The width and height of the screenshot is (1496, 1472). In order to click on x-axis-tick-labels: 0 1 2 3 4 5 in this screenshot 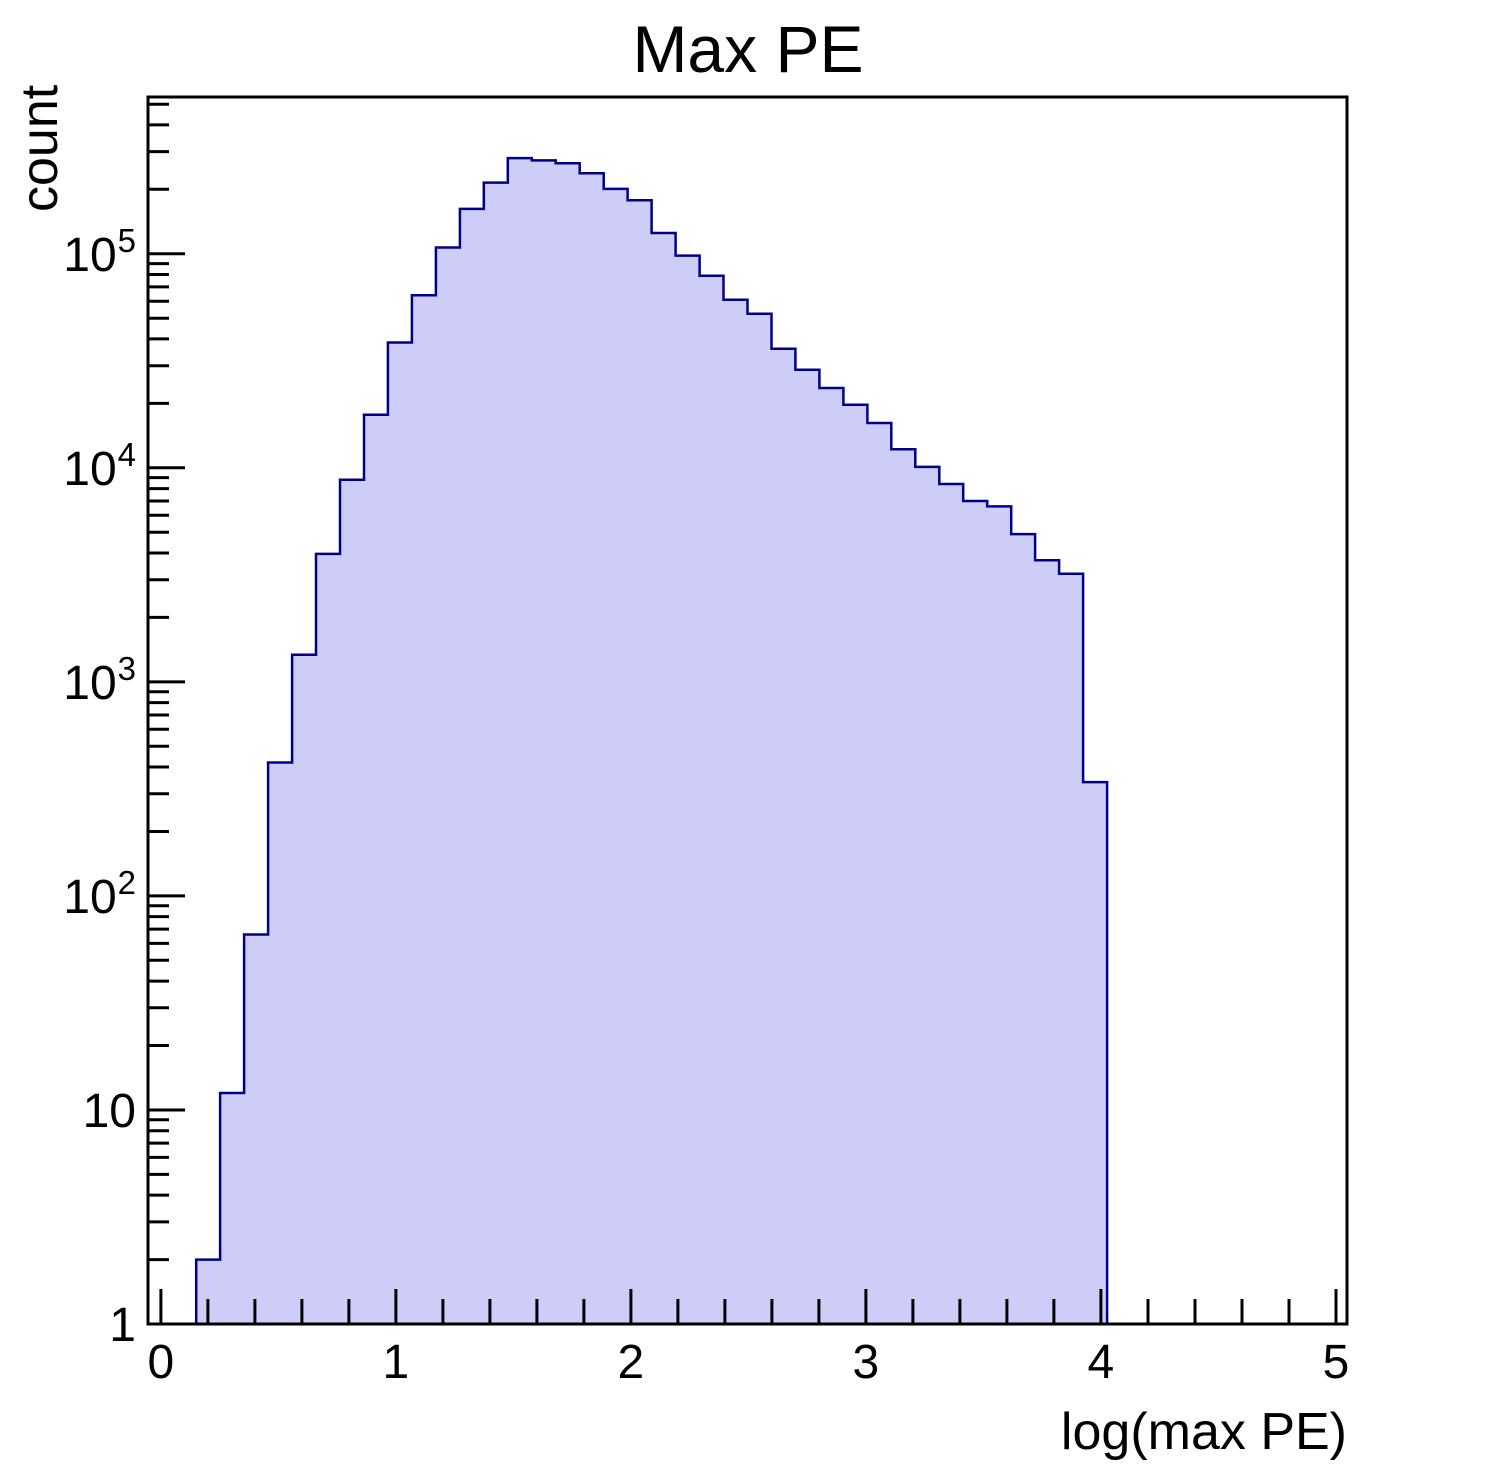, I will do `click(749, 1362)`.